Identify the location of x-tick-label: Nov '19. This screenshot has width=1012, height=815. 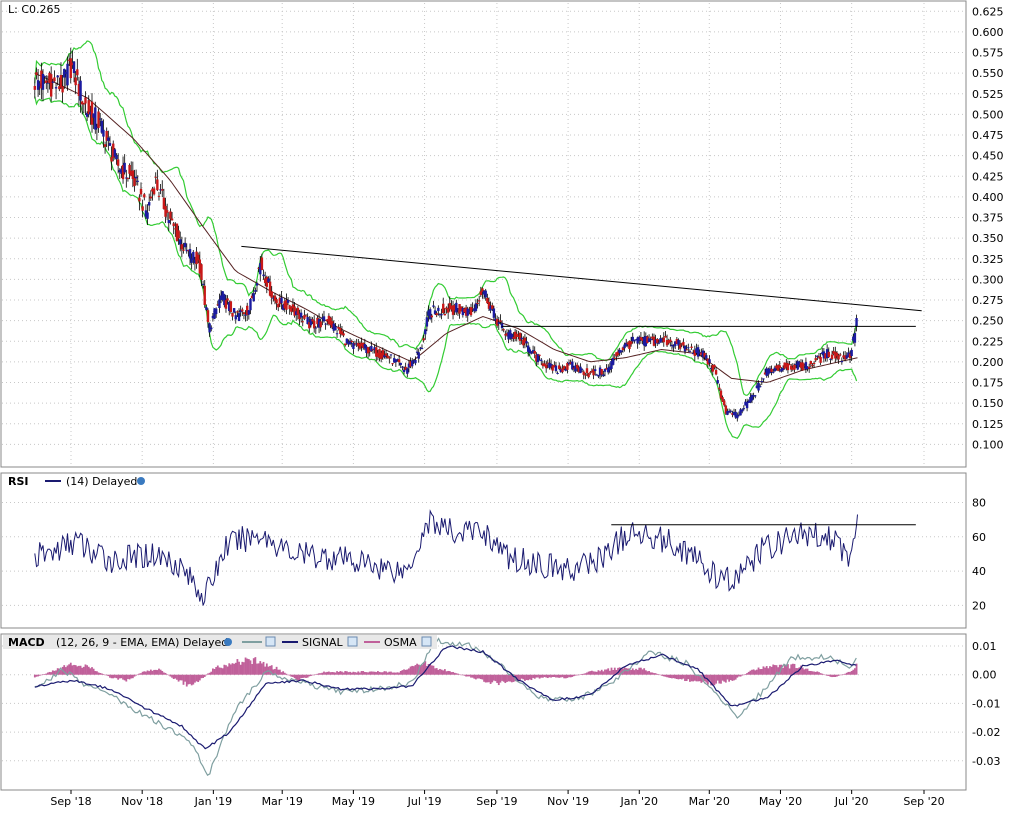
(568, 801).